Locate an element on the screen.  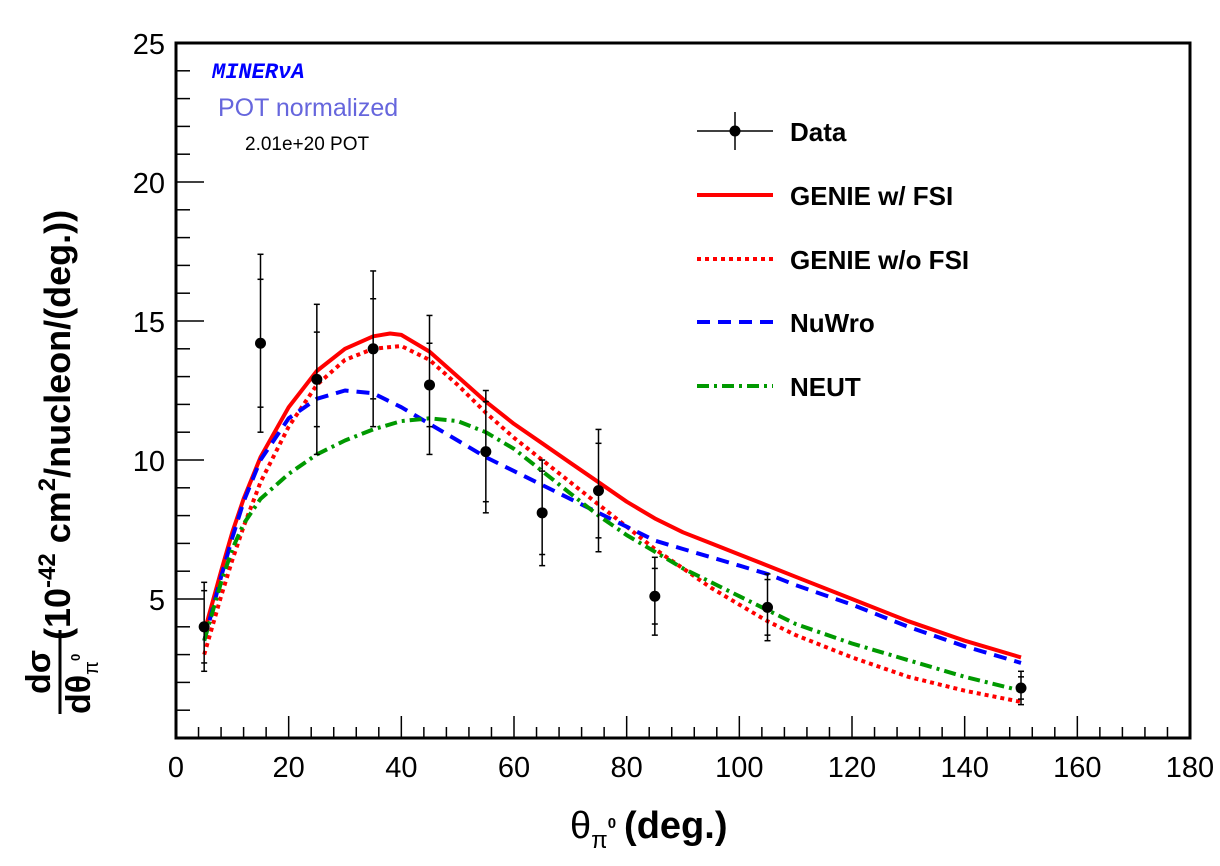
y-tick-label: 5 is located at coordinates (157, 601).